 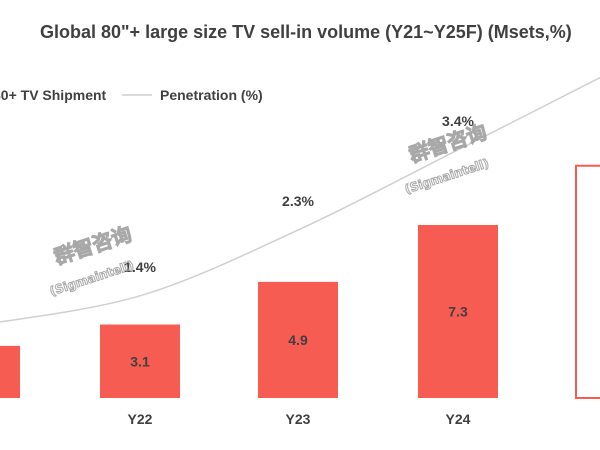 I want to click on bar-y25f, so click(x=587, y=281).